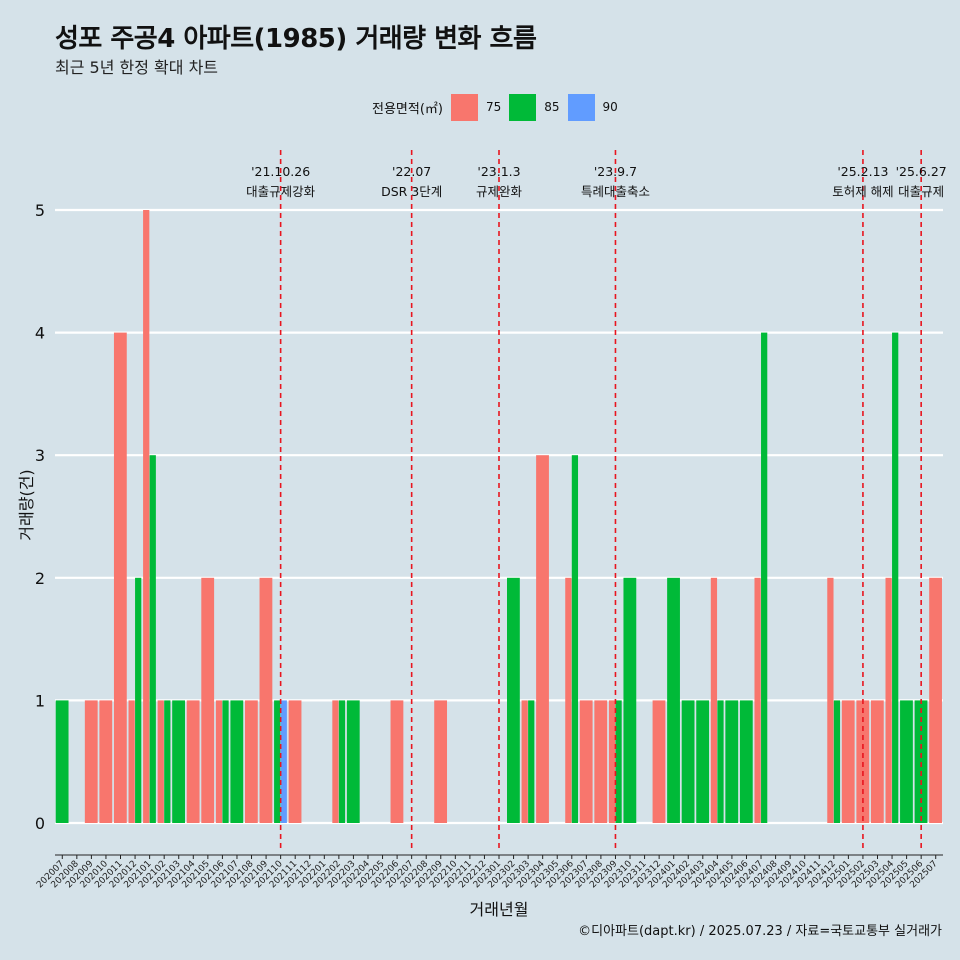  What do you see at coordinates (411, 171) in the screenshot?
I see `event-date-1: '22.07` at bounding box center [411, 171].